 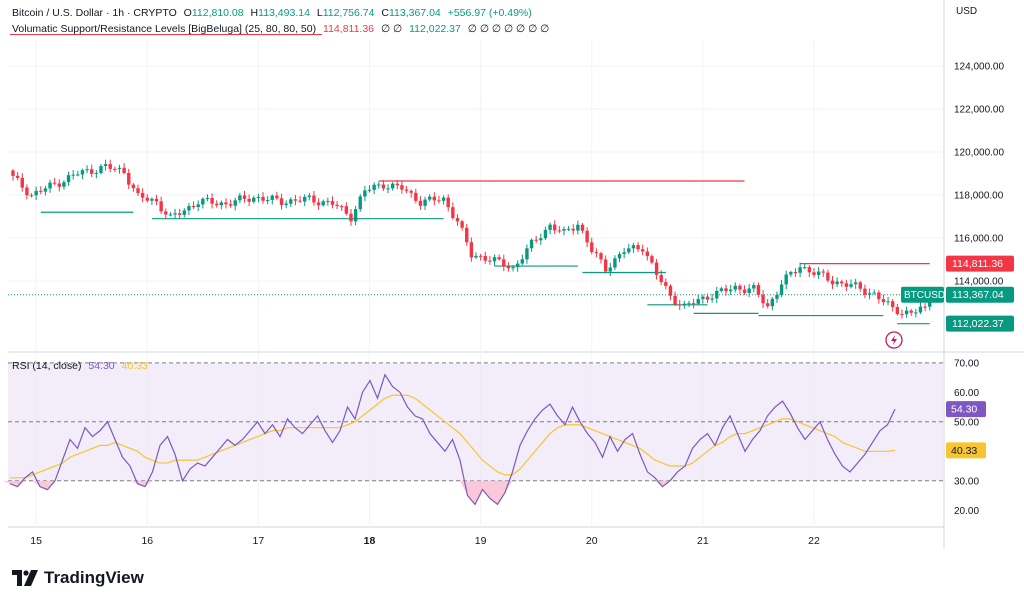 What do you see at coordinates (82, 366) in the screenshot?
I see `rsi-legend: RSI (14, close) 54.30 40.33` at bounding box center [82, 366].